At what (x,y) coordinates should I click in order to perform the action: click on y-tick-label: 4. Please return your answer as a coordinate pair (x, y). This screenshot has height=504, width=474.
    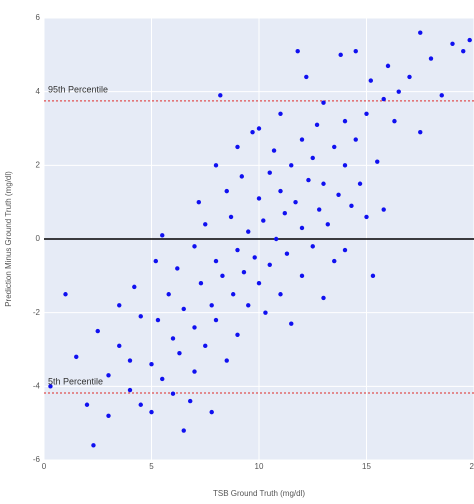
    Looking at the image, I should click on (38, 91).